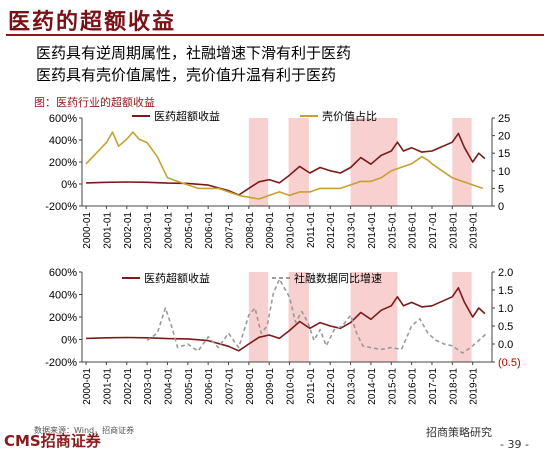  Describe the element at coordinates (338, 278) in the screenshot. I see `legend-label: 社融数据同比增速` at that location.